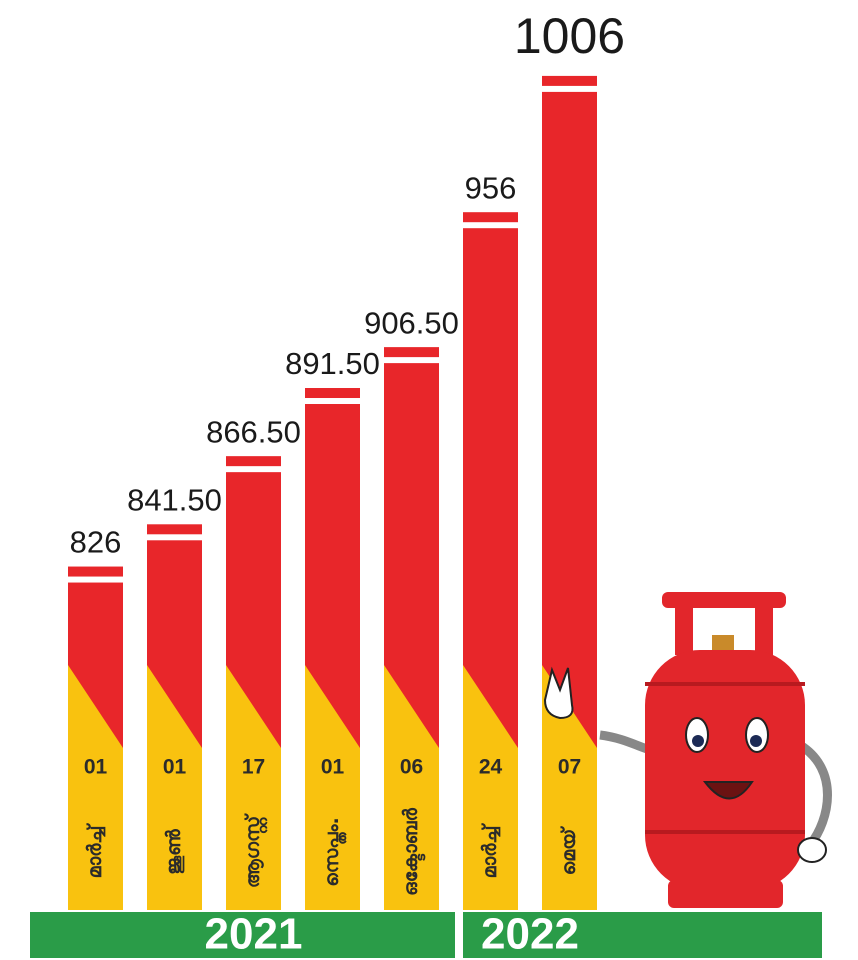 This screenshot has width=858, height=960. What do you see at coordinates (413, 851) in the screenshot?
I see `month-label: ഒക്ടോബർ` at bounding box center [413, 851].